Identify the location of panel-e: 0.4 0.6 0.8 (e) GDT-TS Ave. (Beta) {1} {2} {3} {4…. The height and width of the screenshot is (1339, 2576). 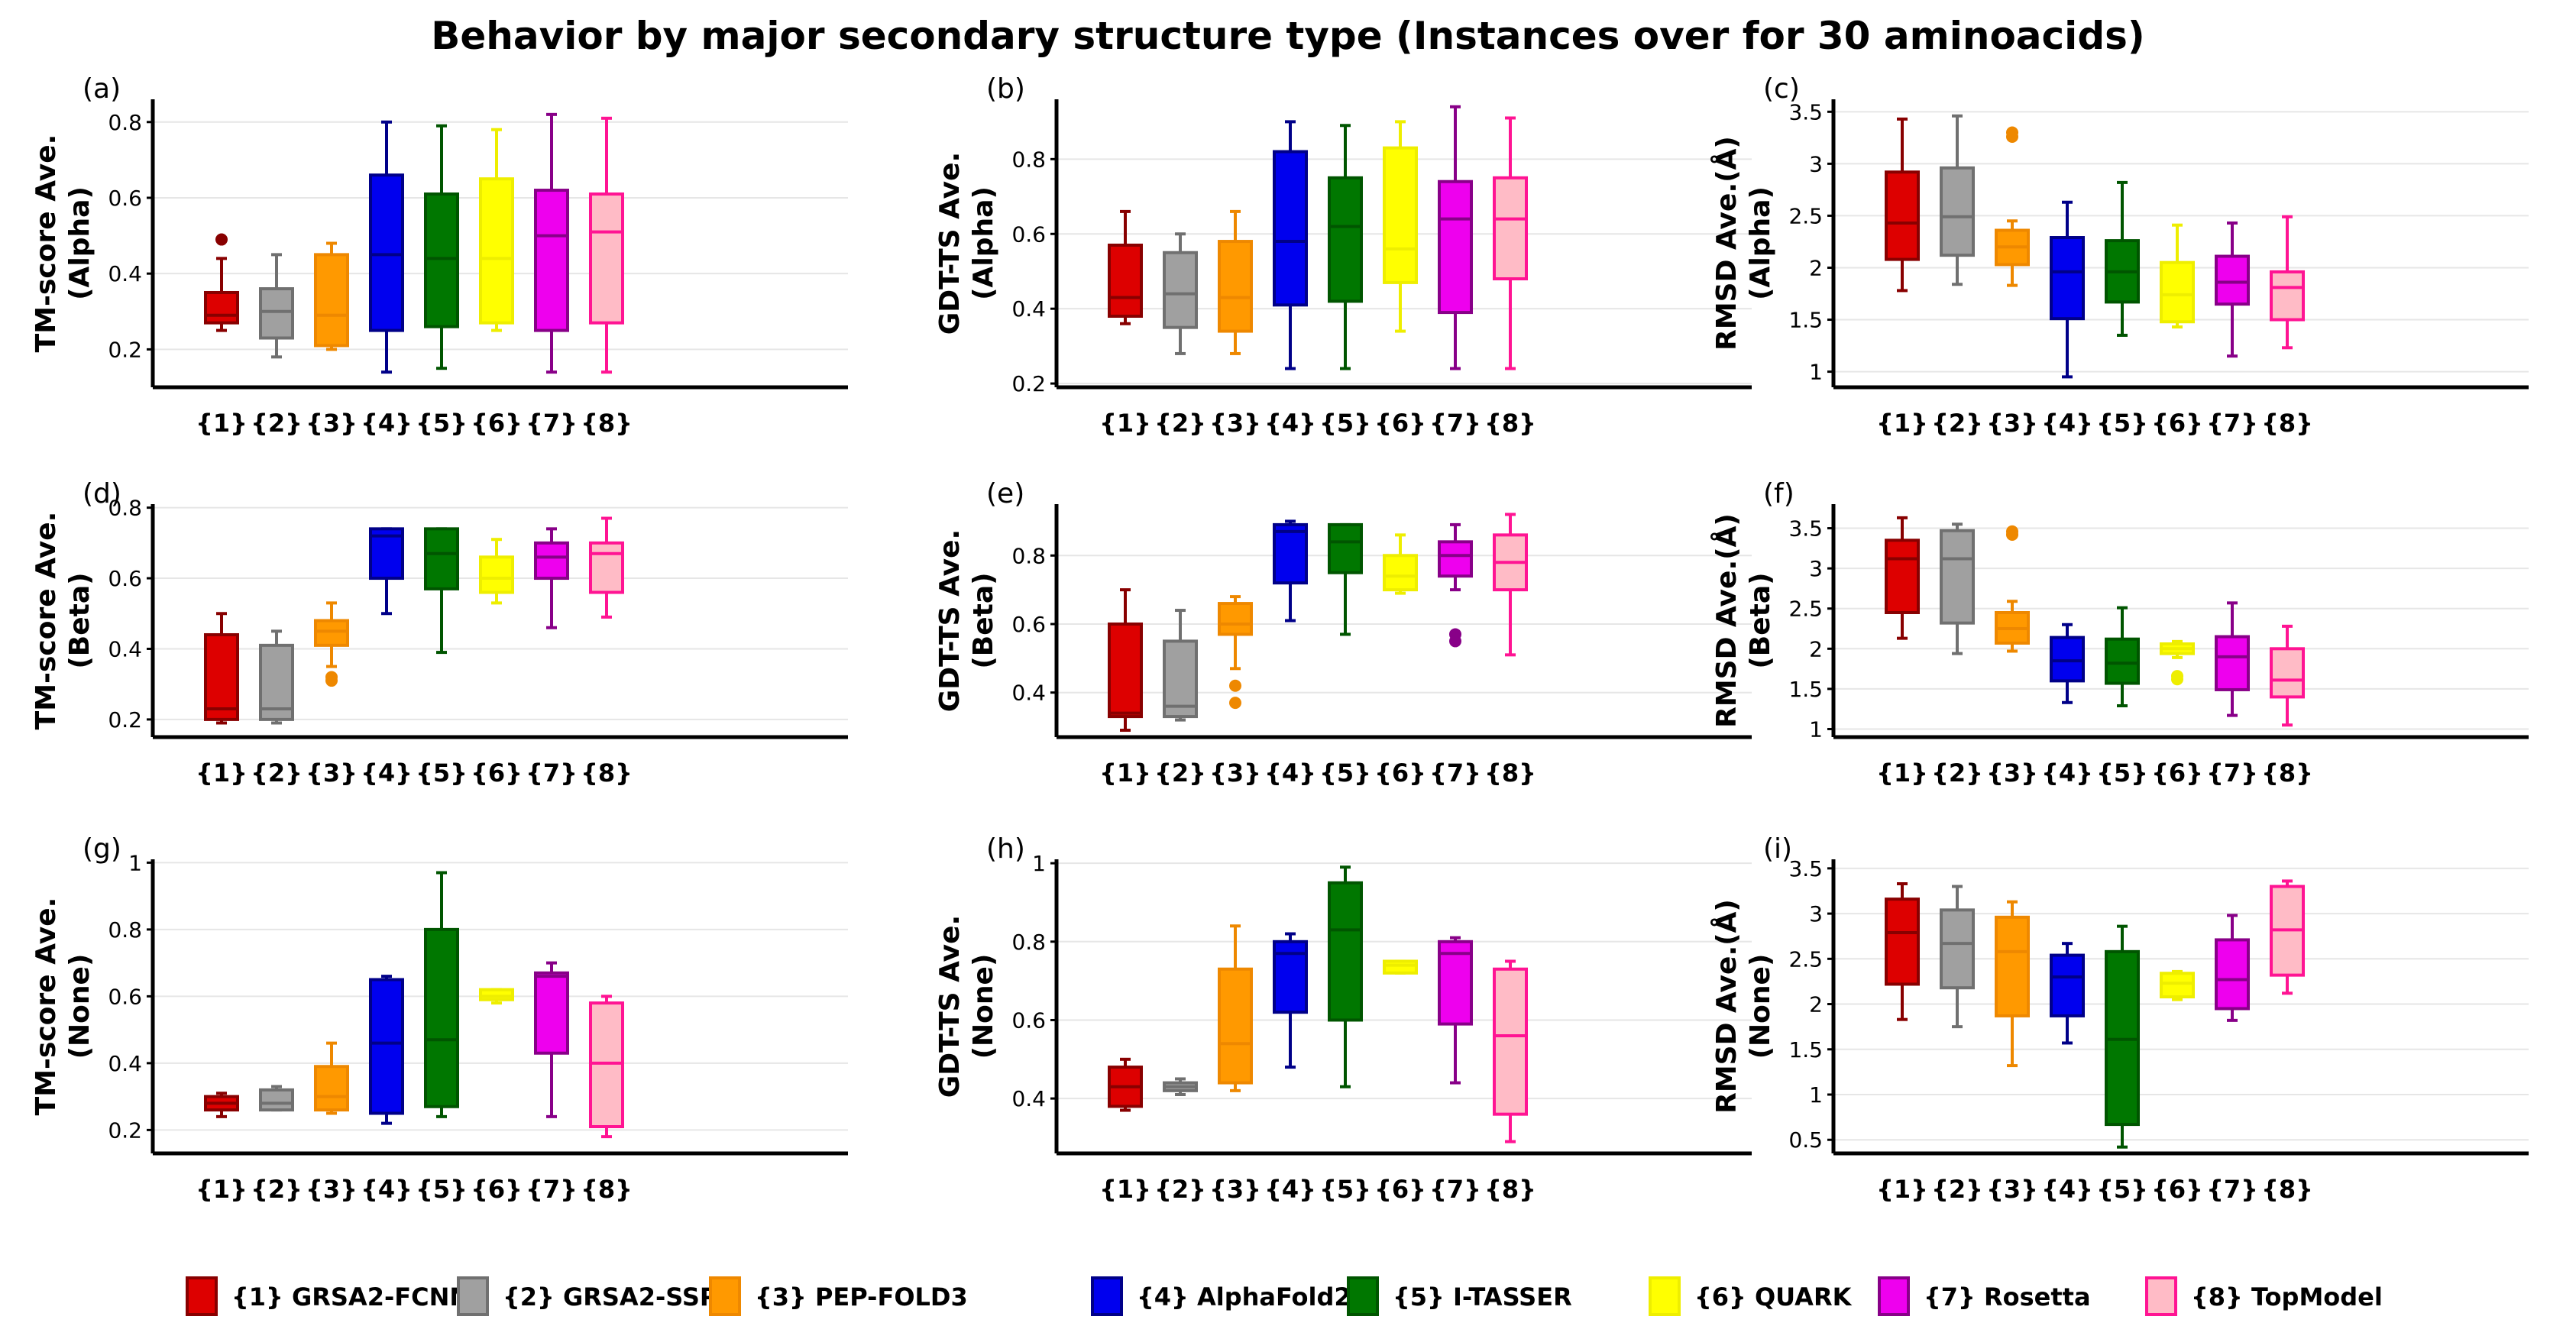
(1343, 633).